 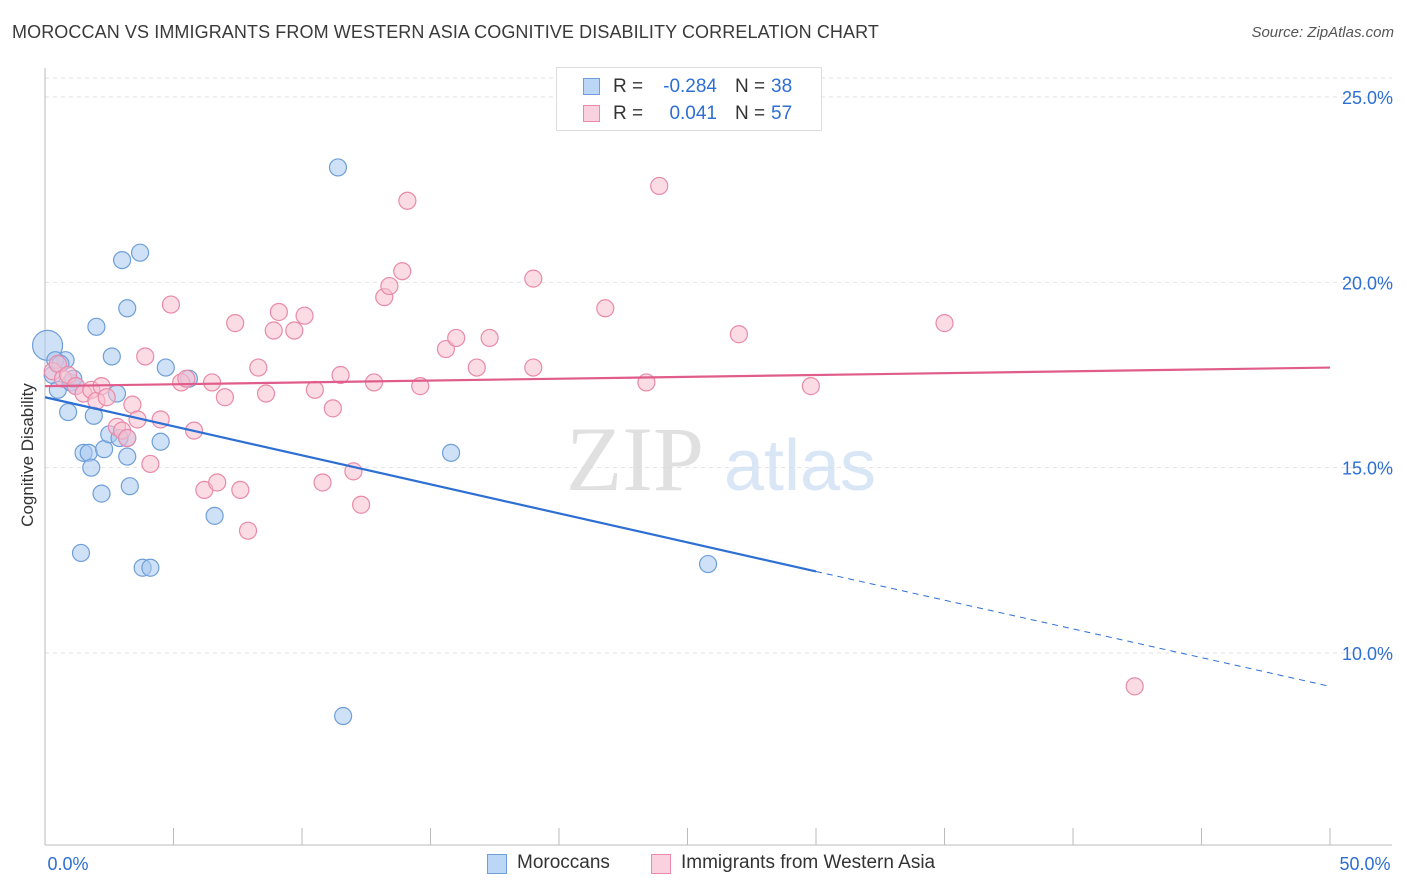 What do you see at coordinates (1367, 654) in the screenshot?
I see `y-tick-label: 10.0%` at bounding box center [1367, 654].